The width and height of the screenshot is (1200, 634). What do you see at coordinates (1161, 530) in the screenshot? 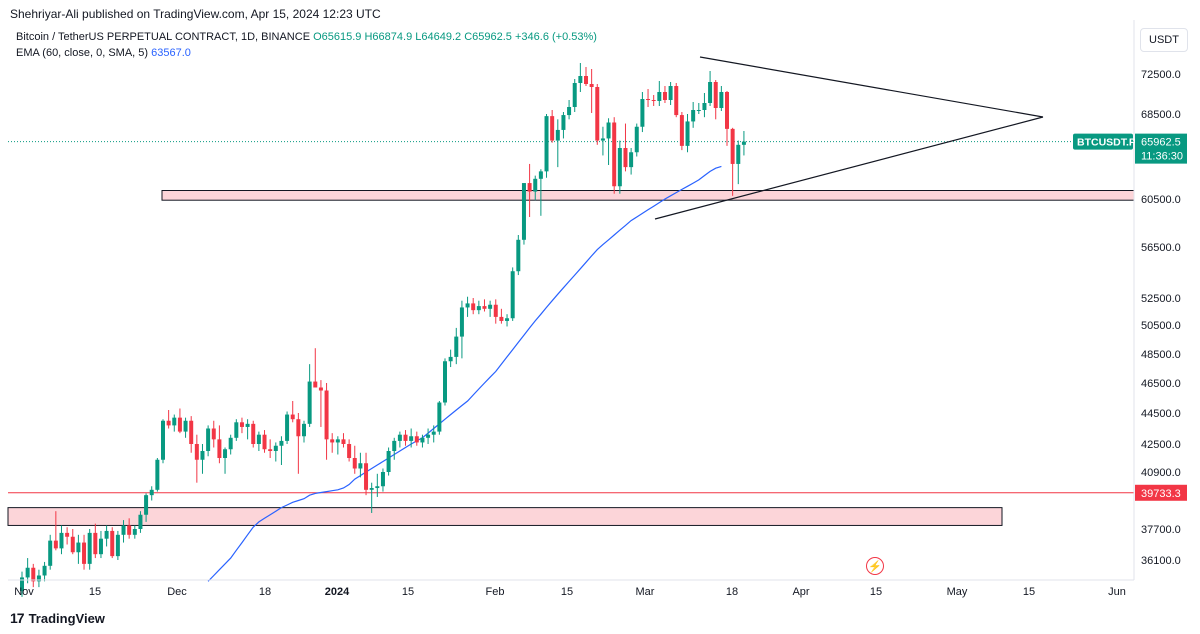
I see `y-tick-label: 37700.0` at bounding box center [1161, 530].